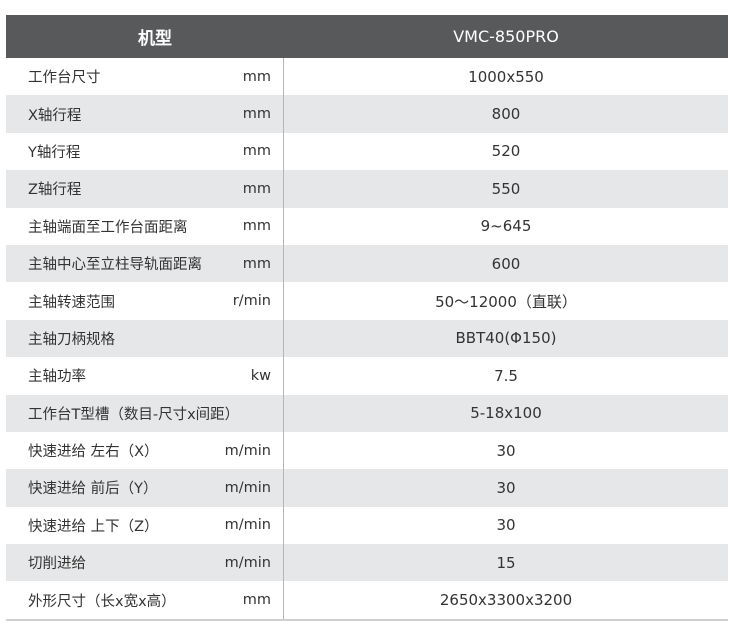  I want to click on row-label-cell: 主轴端面至工作台面距离 mm, so click(145, 226).